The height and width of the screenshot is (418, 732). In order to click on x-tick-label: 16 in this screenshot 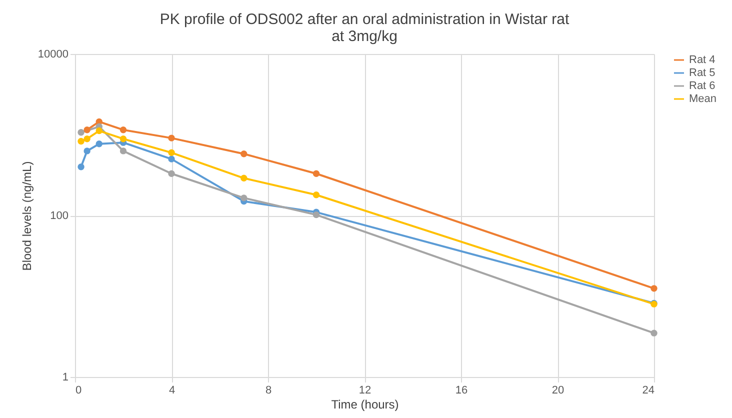, I will do `click(461, 390)`.